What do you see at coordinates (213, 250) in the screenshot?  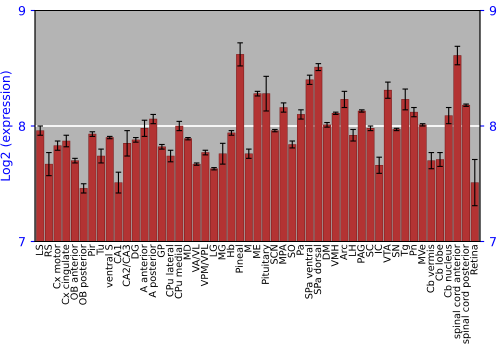 I see `x-tick-label: LG` at bounding box center [213, 250].